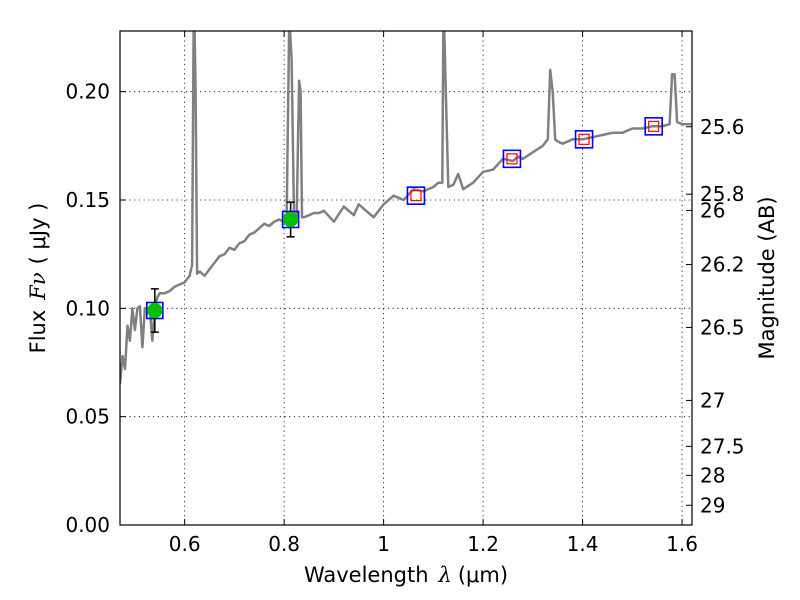  Describe the element at coordinates (583, 544) in the screenshot. I see `x-tick-label: 1.4` at that location.